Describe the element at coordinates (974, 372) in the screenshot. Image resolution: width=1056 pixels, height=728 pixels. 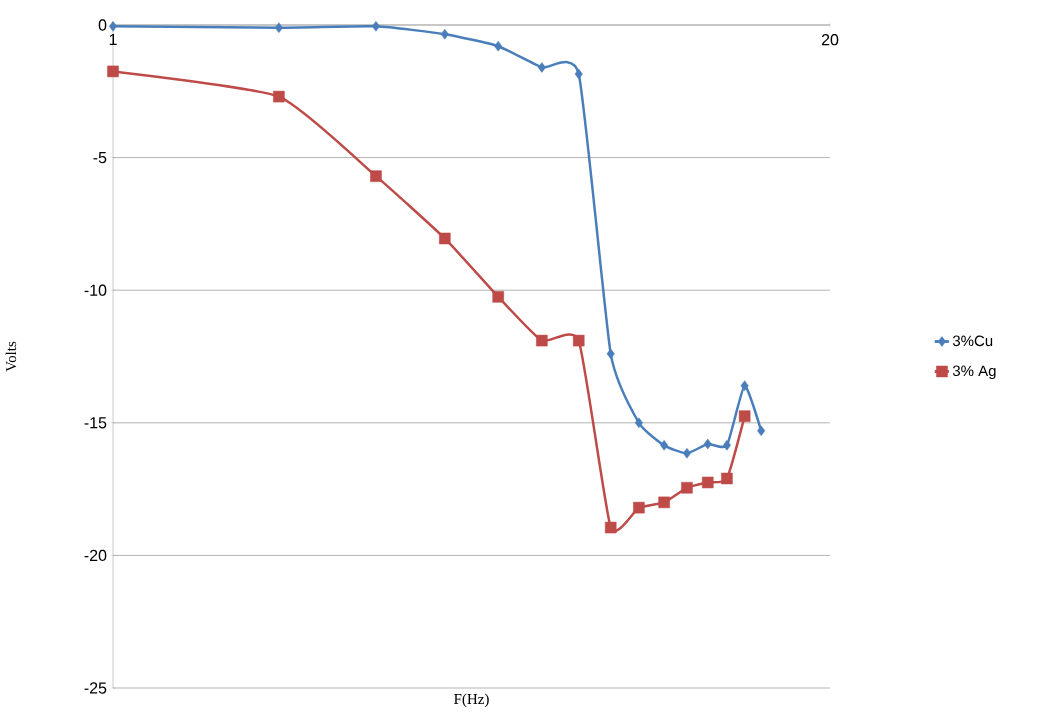
I see `legend-label: 3% Ag` at that location.